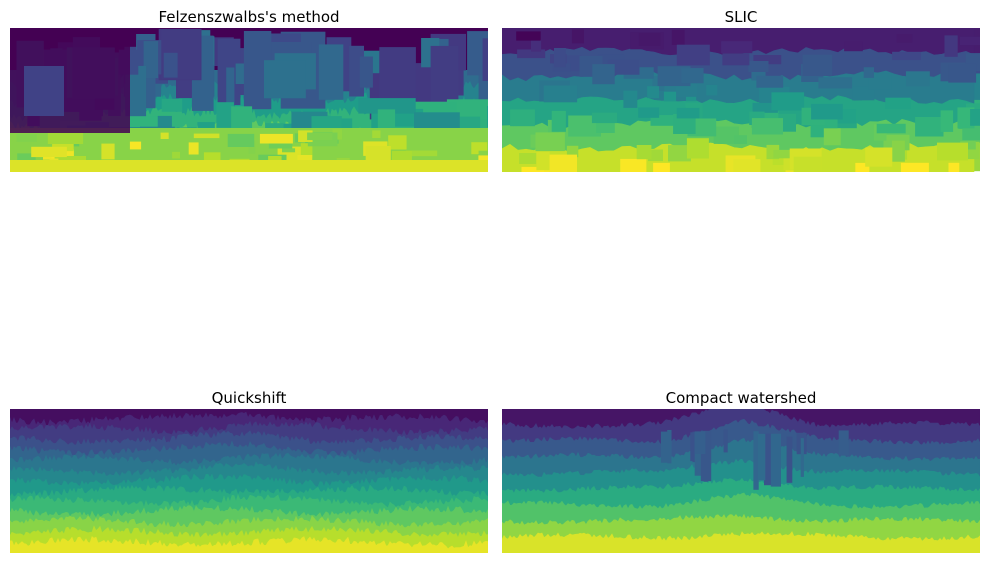 This screenshot has width=989, height=565. I want to click on panel-title: Quickshift, so click(249, 398).